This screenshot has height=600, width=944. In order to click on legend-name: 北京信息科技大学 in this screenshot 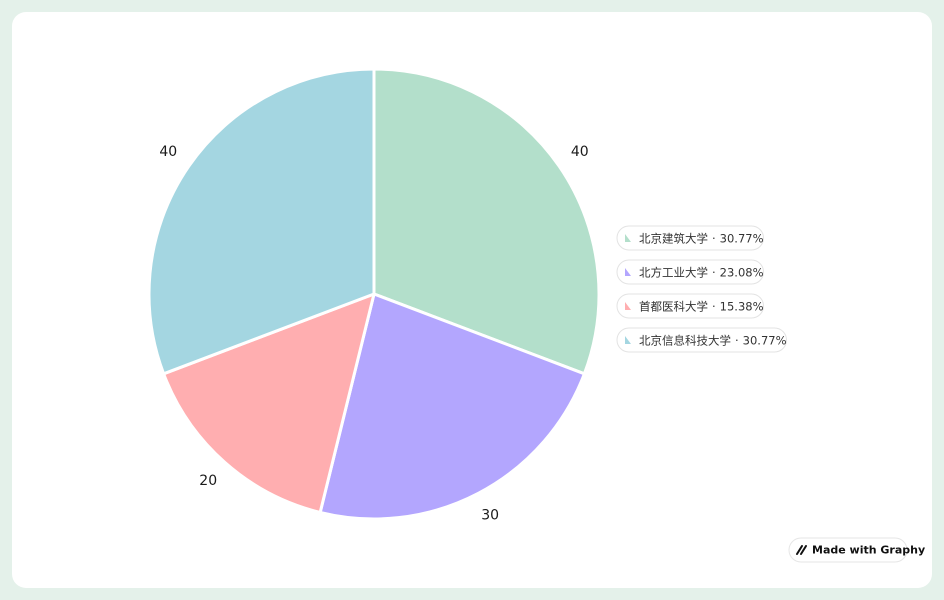, I will do `click(685, 340)`.